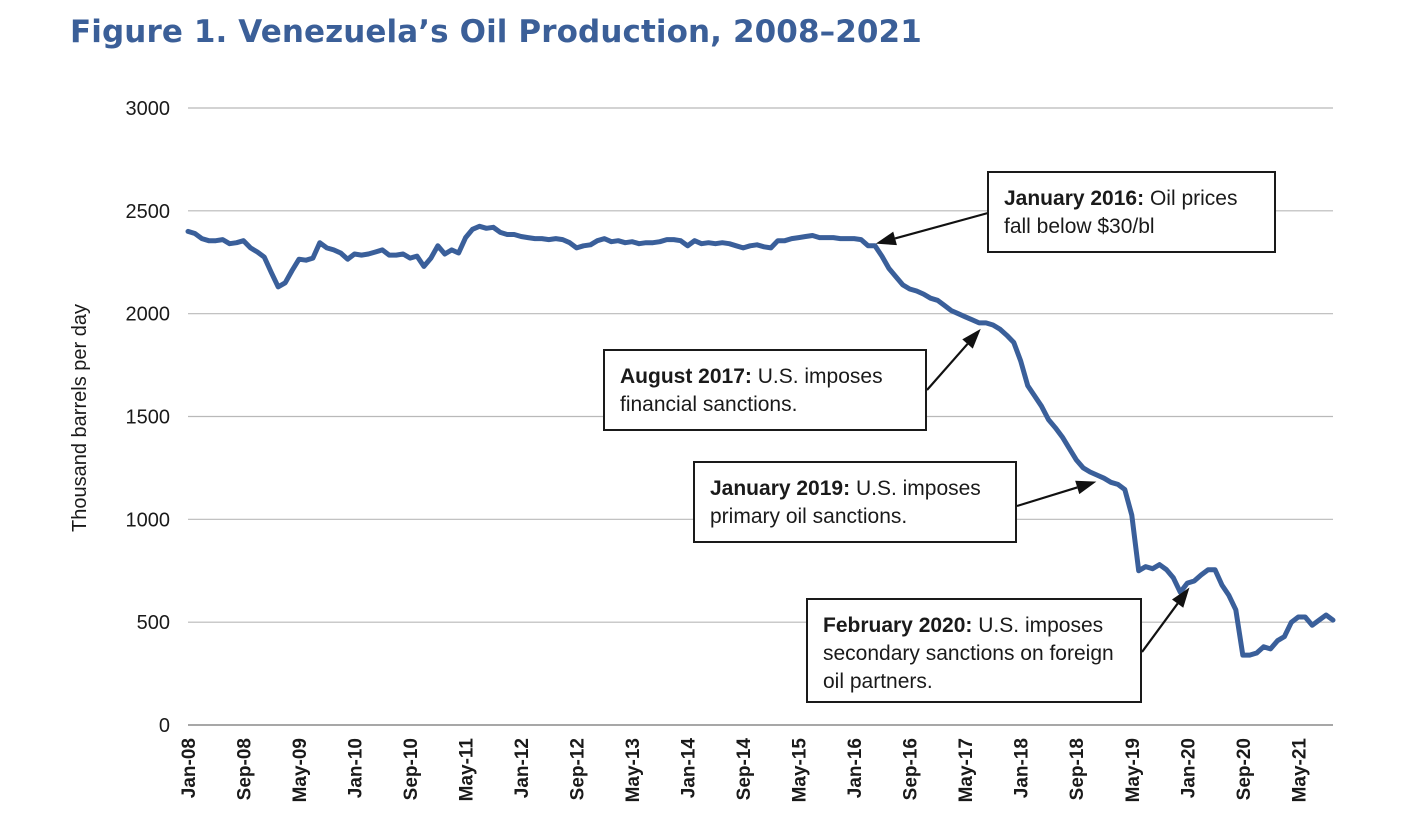 The height and width of the screenshot is (836, 1427). What do you see at coordinates (300, 770) in the screenshot?
I see `x-tick-label: May-09` at bounding box center [300, 770].